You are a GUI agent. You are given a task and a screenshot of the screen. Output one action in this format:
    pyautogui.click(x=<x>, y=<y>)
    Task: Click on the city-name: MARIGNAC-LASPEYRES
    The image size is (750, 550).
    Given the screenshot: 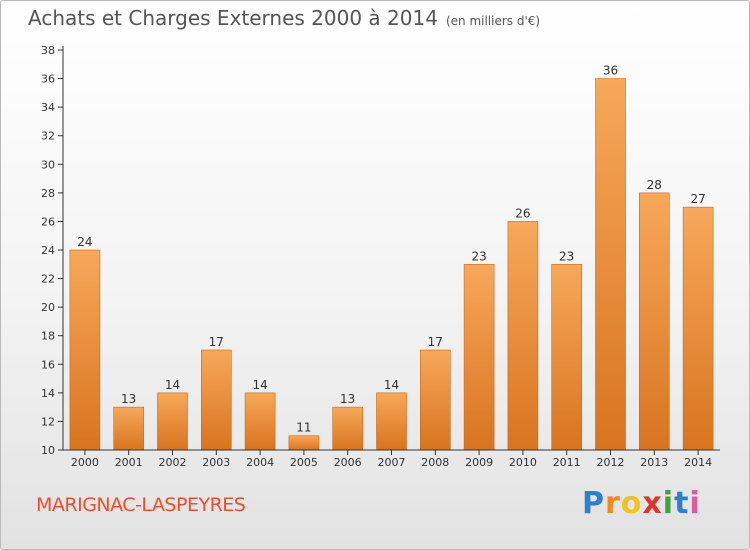 What is the action you would take?
    pyautogui.click(x=141, y=505)
    